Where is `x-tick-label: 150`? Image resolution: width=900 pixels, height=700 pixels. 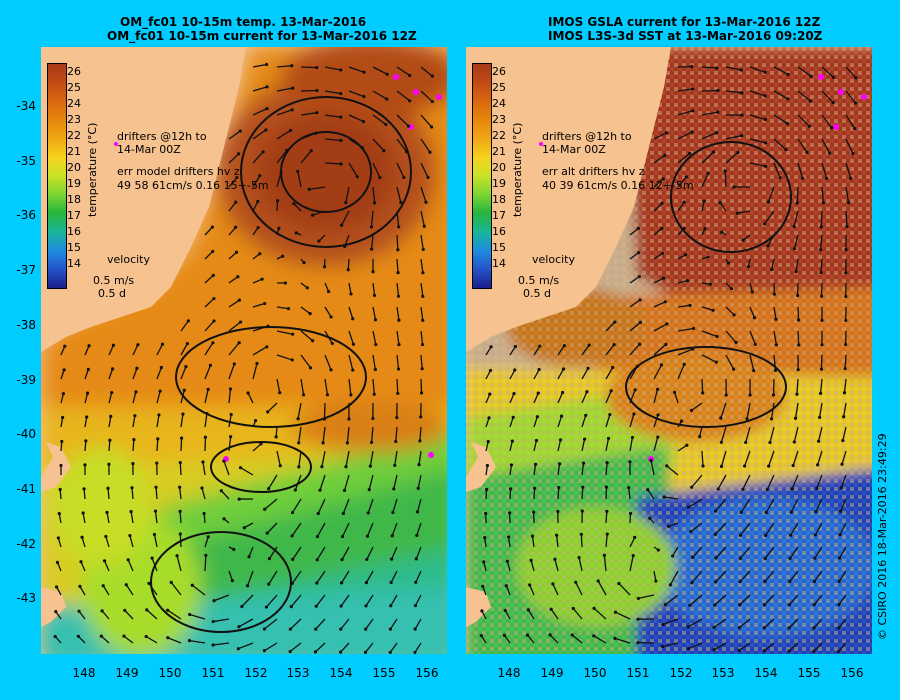 x-tick-label: 150 is located at coordinates (595, 673).